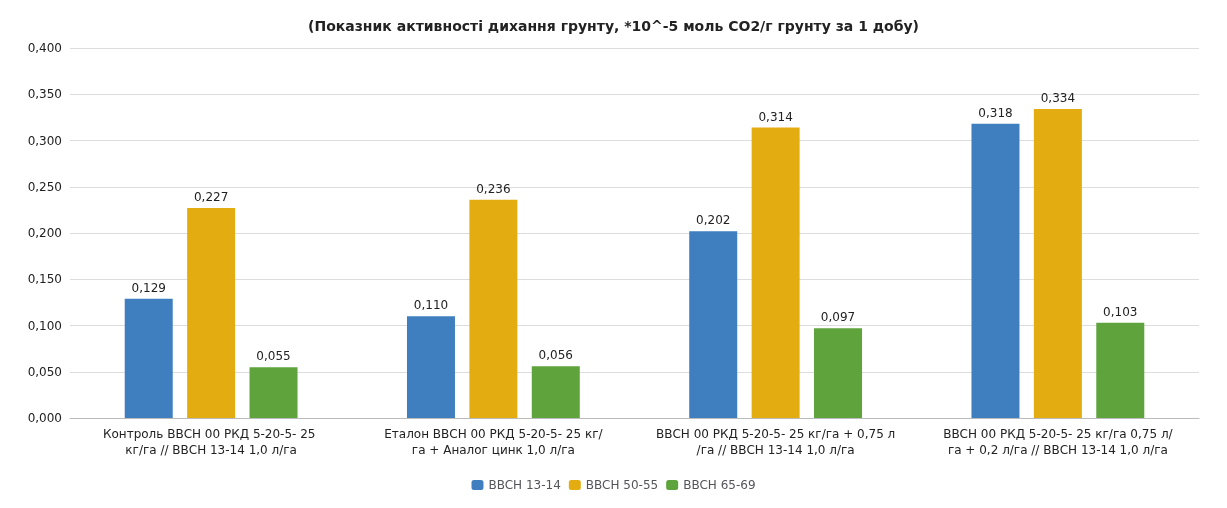  Describe the element at coordinates (775, 116) in the screenshot. I see `data-label: 0,314` at that location.